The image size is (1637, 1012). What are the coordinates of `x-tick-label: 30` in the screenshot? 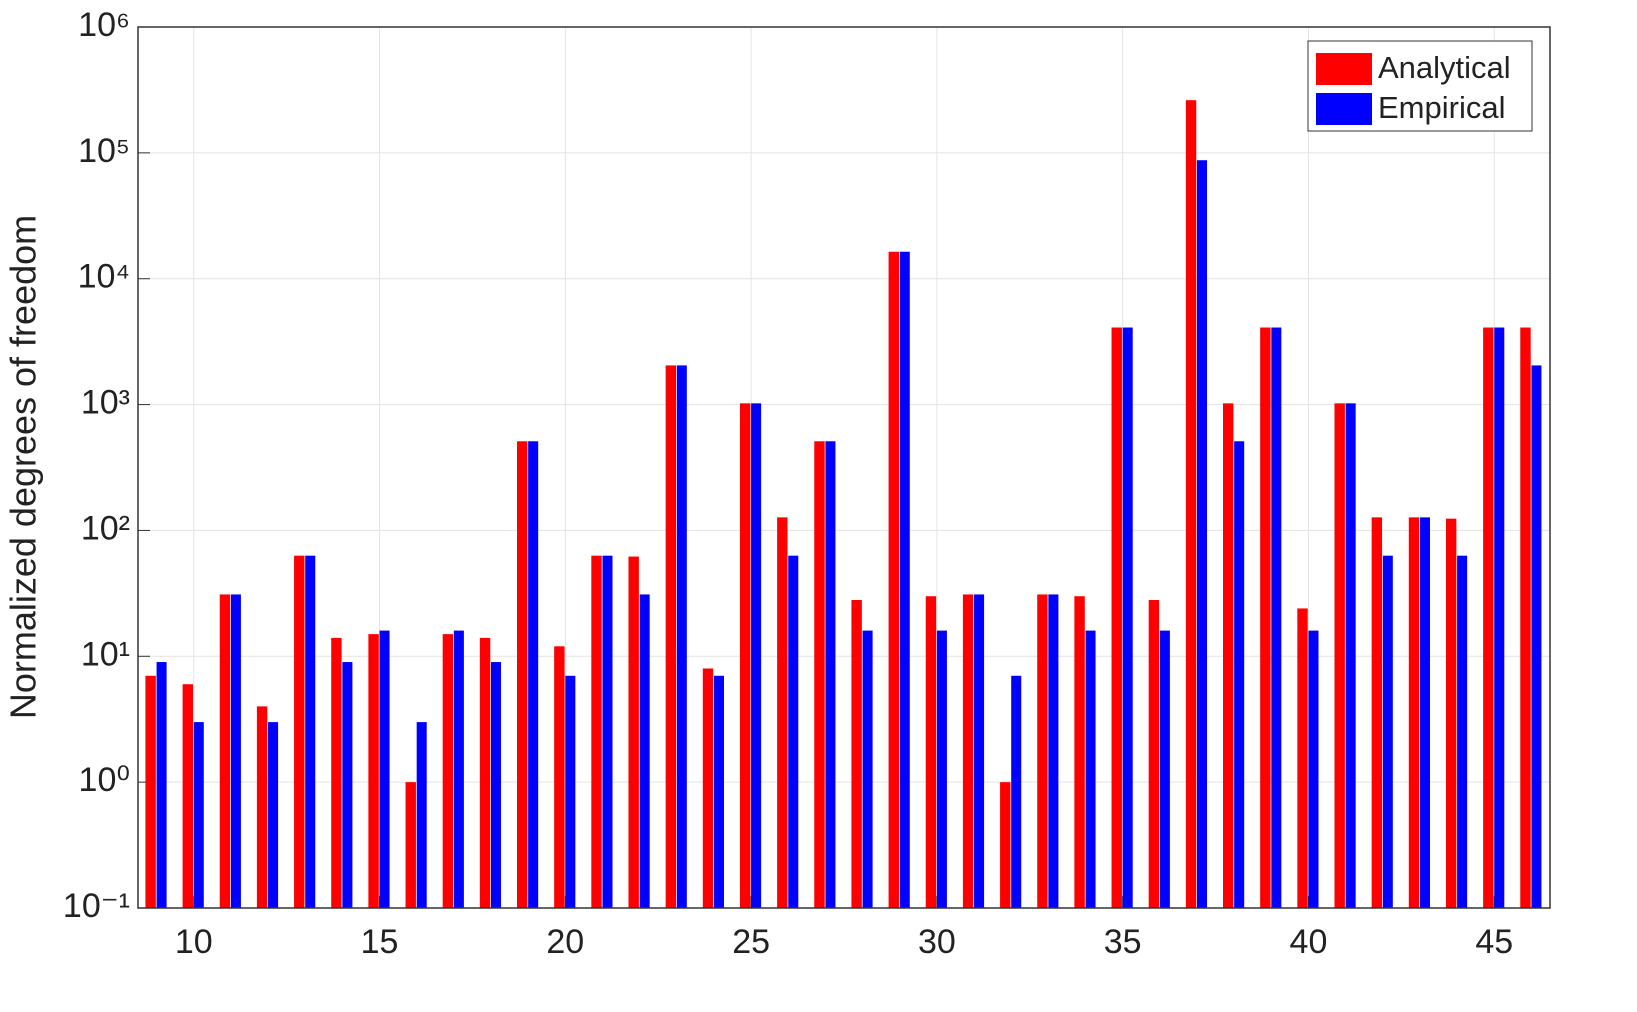 It's located at (937, 942).